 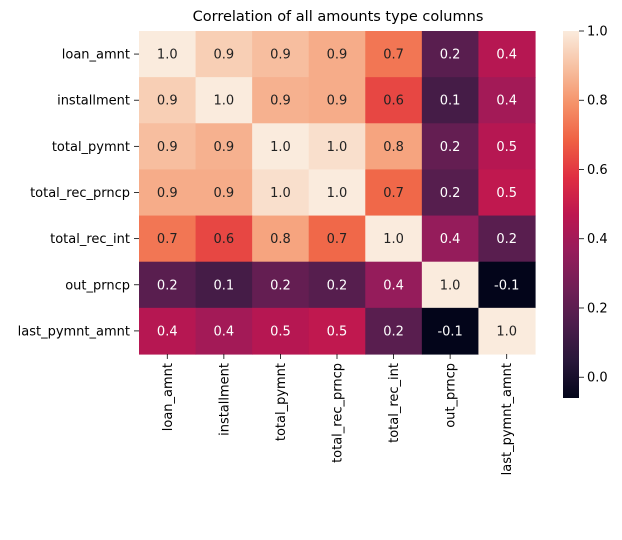 I want to click on heatmap-cell-loan-amnt-total-rec-int, so click(x=394, y=54).